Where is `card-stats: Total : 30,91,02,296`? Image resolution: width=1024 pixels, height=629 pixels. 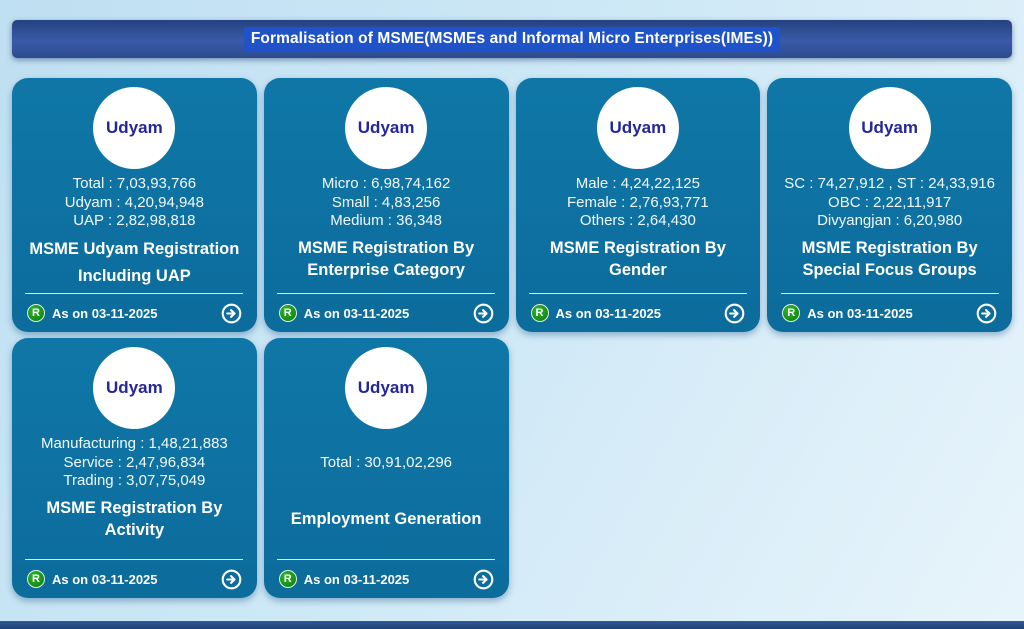 card-stats: Total : 30,91,02,296 is located at coordinates (386, 463).